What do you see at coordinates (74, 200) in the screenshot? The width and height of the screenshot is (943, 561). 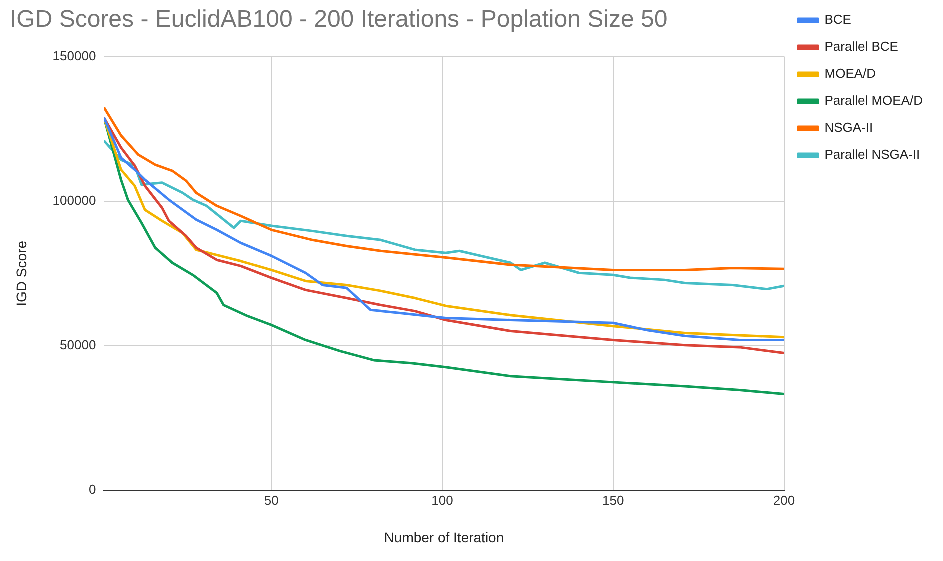 I see `y-tick-label: 100000` at bounding box center [74, 200].